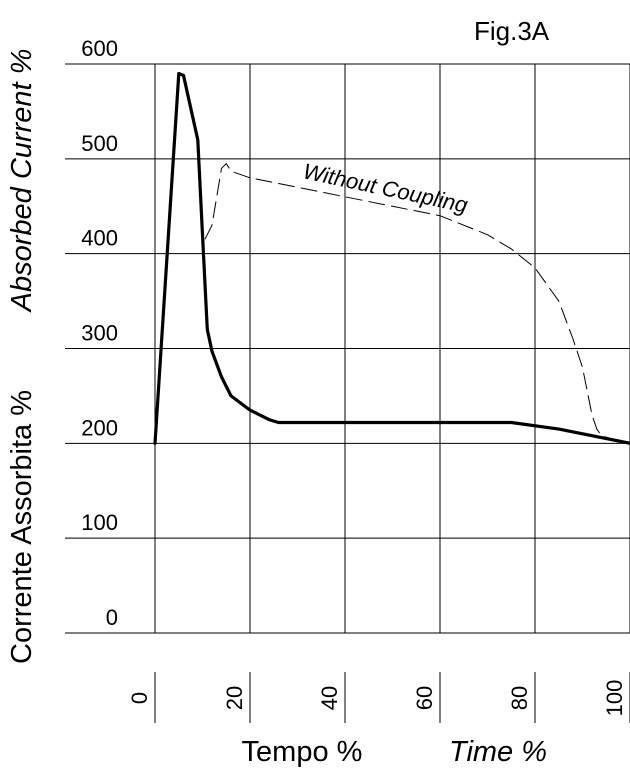 The image size is (630, 770). I want to click on y-tick-label: 500, so click(99, 143).